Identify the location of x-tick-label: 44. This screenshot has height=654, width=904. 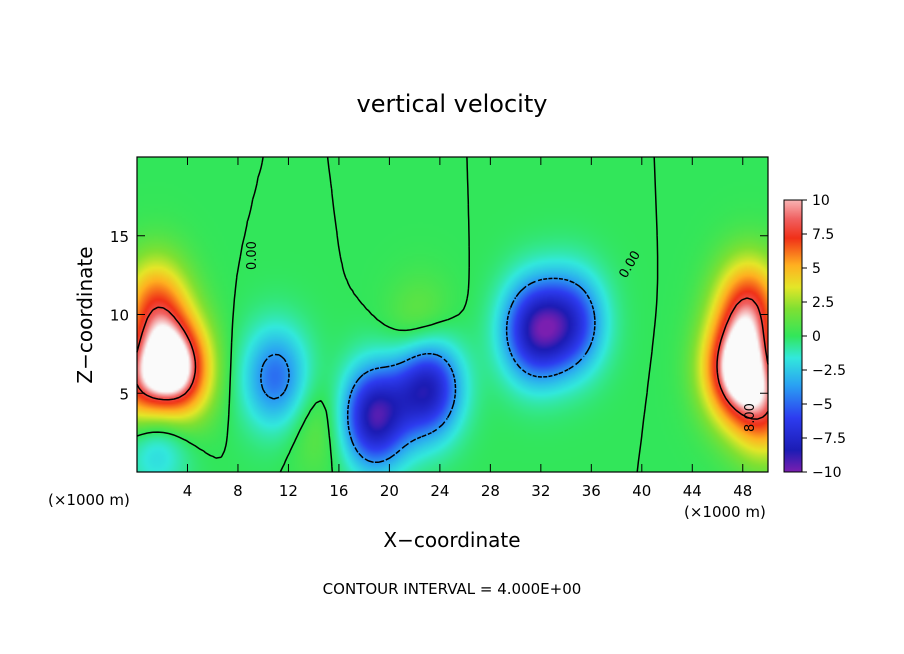
(692, 491).